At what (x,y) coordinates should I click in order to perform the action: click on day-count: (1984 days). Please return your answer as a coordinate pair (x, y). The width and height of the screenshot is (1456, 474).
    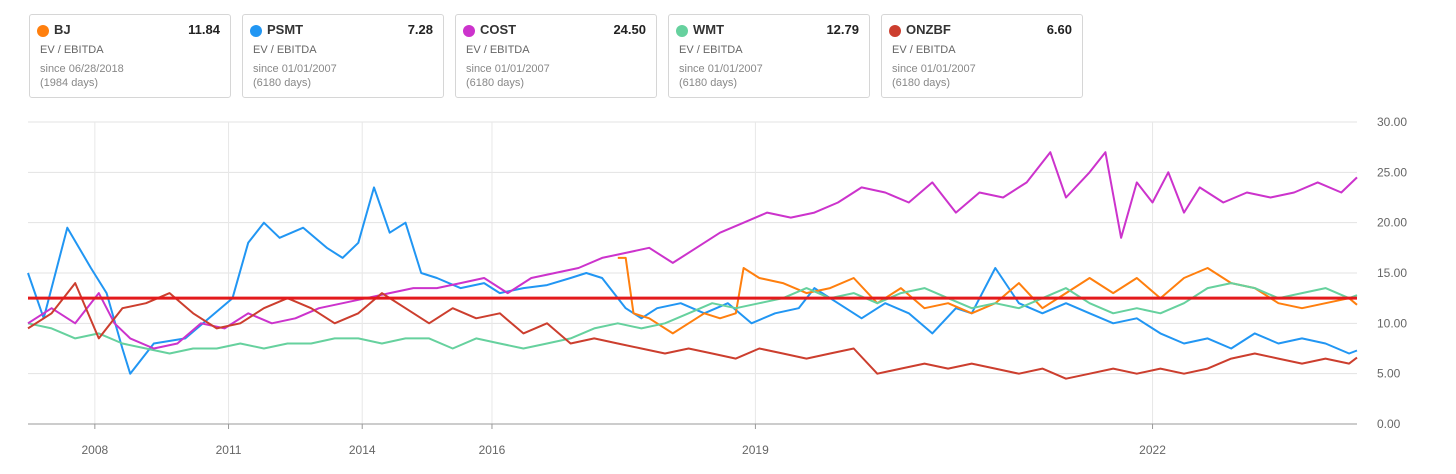
    Looking at the image, I should click on (69, 83).